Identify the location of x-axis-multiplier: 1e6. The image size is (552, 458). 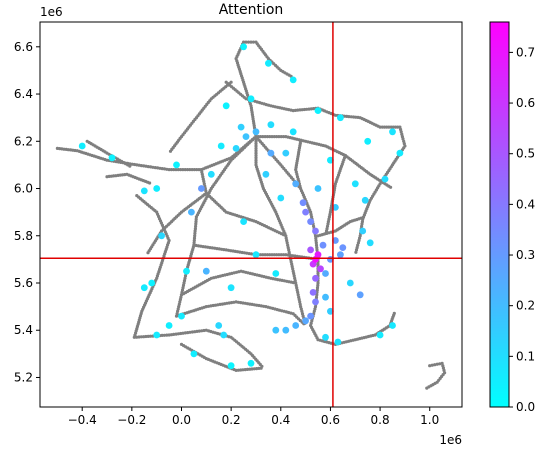
(450, 440).